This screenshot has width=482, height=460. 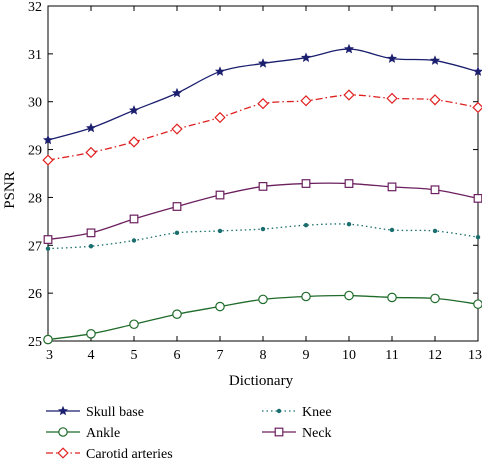 What do you see at coordinates (262, 317) in the screenshot?
I see `series-ankle` at bounding box center [262, 317].